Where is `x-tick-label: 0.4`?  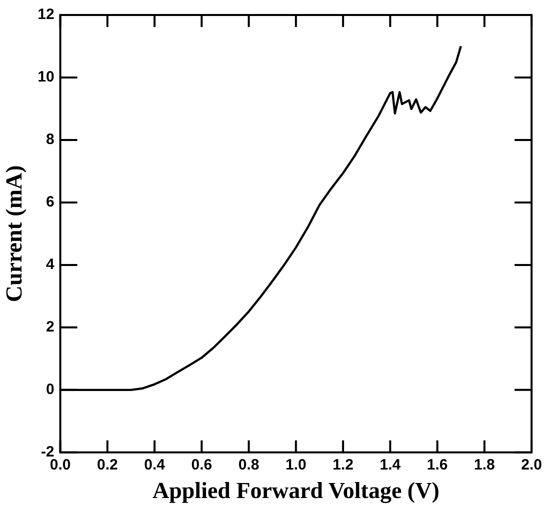 x-tick-label: 0.4 is located at coordinates (155, 465).